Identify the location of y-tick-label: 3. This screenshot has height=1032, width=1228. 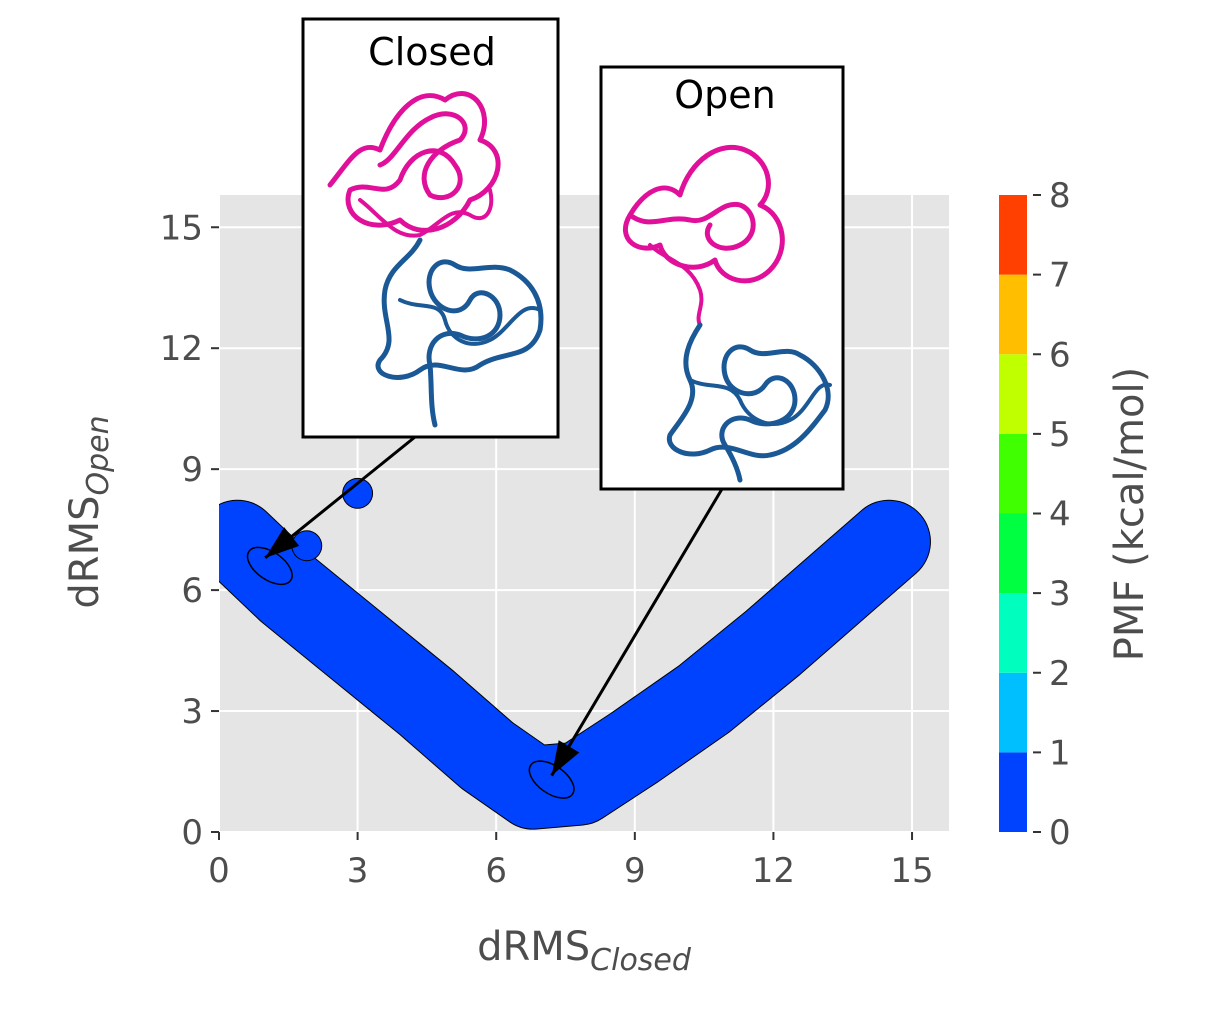
(192, 712).